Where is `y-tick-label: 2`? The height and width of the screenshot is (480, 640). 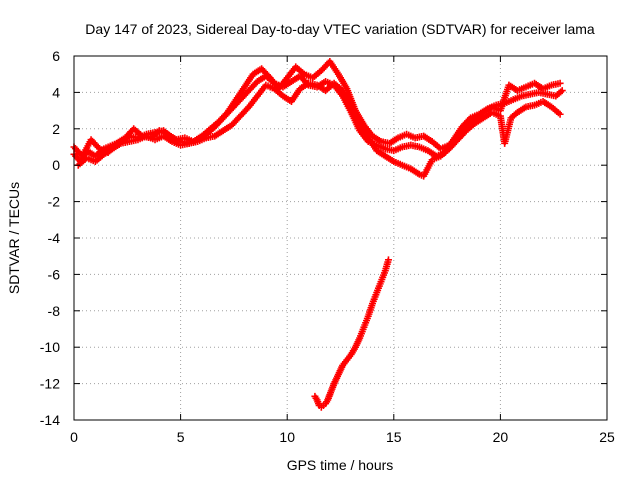 y-tick-label: 2 is located at coordinates (56, 129).